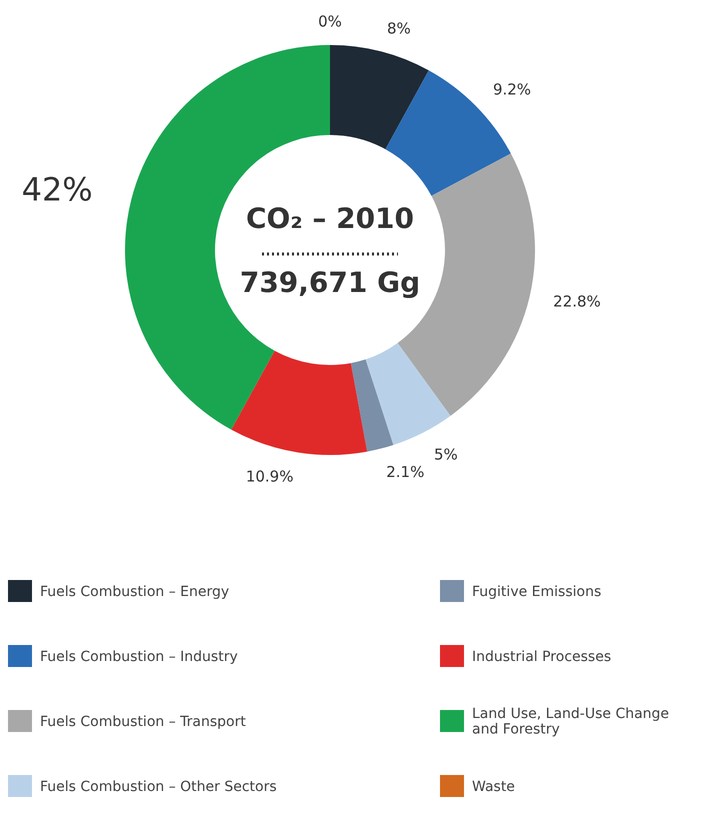 Image resolution: width=703 pixels, height=830 pixels. What do you see at coordinates (446, 454) in the screenshot?
I see `data-label: 5%` at bounding box center [446, 454].